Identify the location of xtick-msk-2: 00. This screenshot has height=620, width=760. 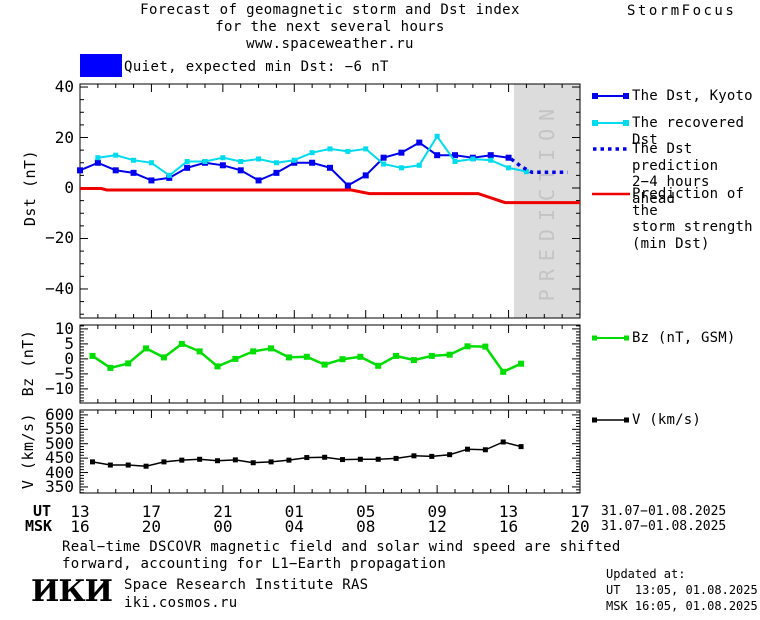
(223, 526).